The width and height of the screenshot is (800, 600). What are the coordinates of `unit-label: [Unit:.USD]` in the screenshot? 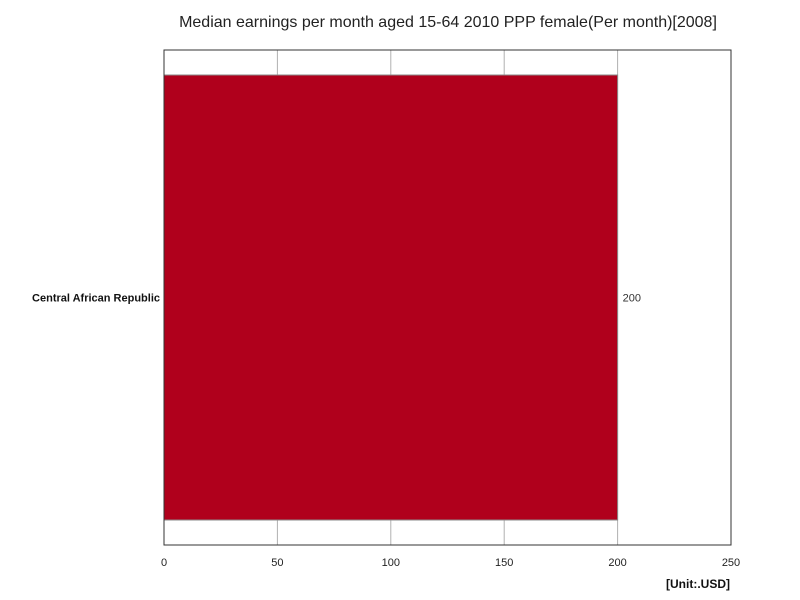 It's located at (698, 584).